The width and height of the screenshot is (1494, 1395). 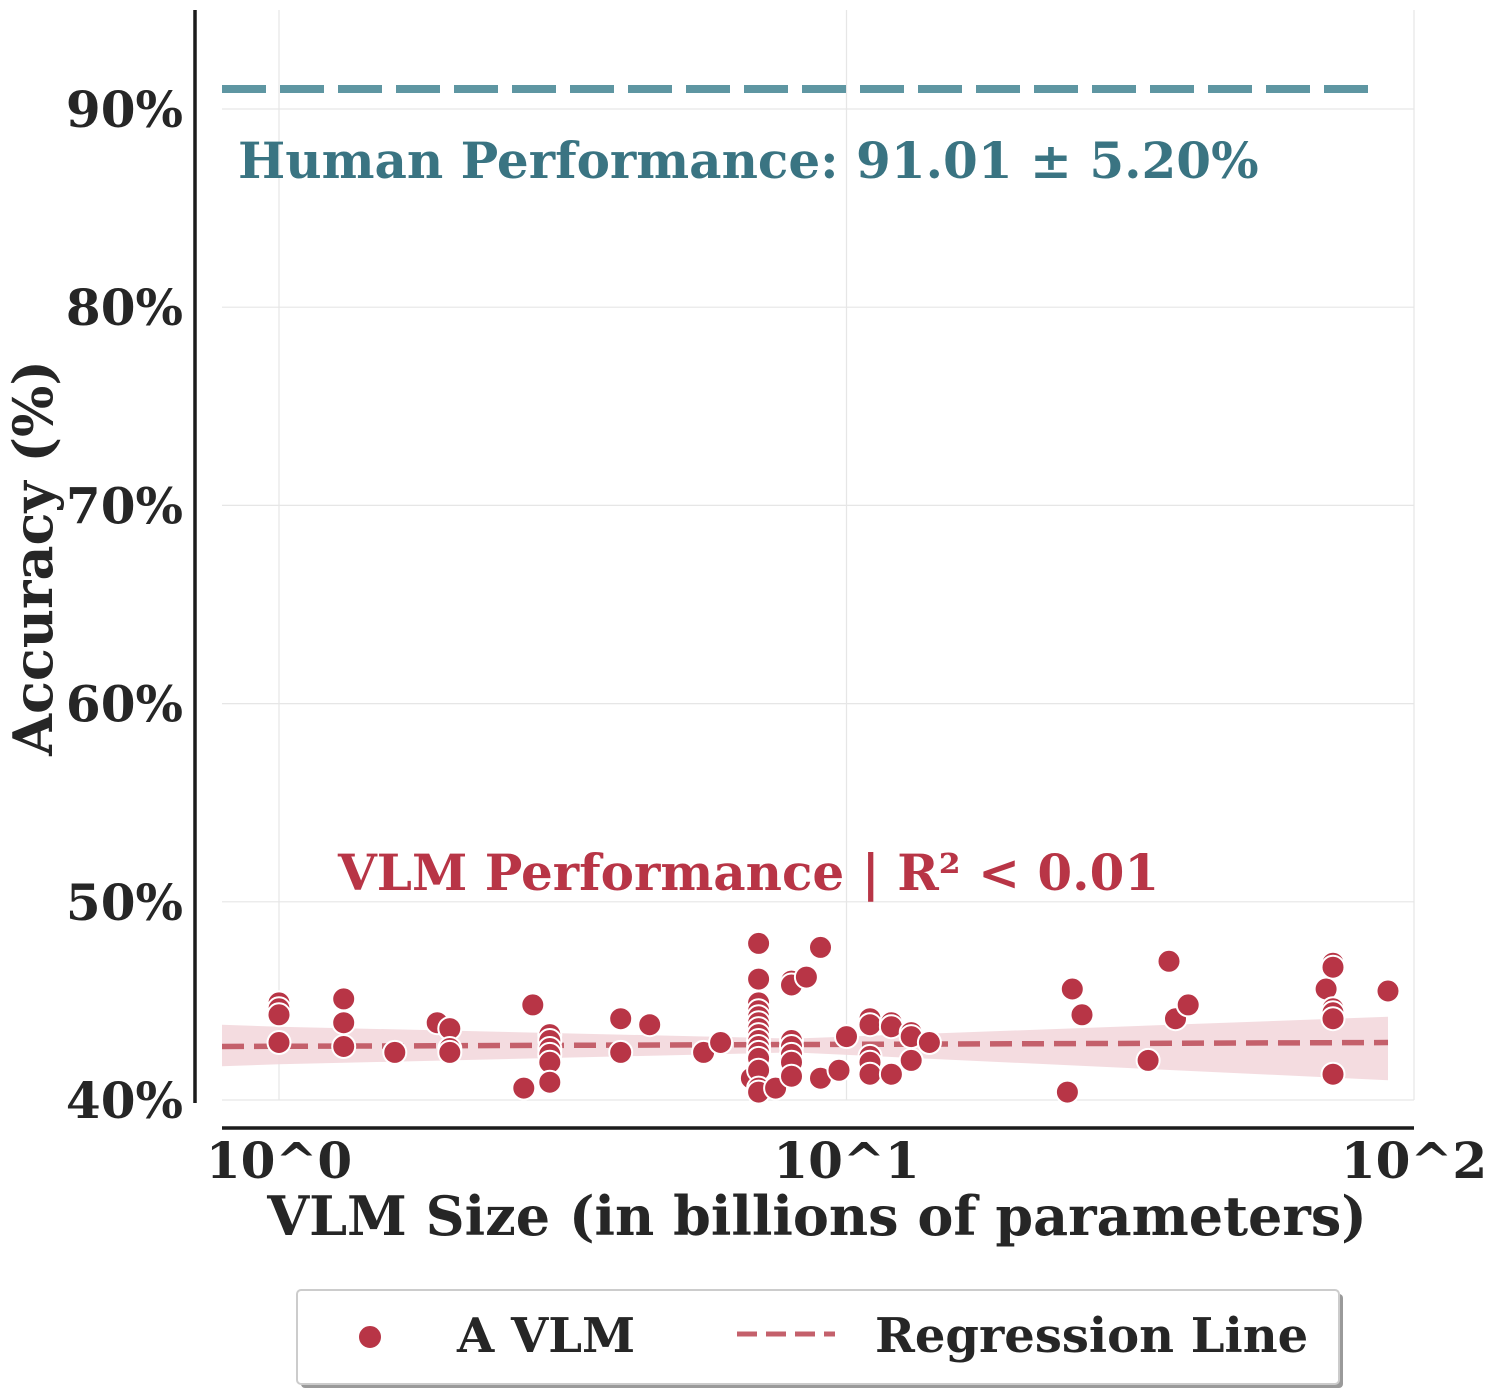 What do you see at coordinates (1414, 1160) in the screenshot?
I see `x-tick-label: 10^2` at bounding box center [1414, 1160].